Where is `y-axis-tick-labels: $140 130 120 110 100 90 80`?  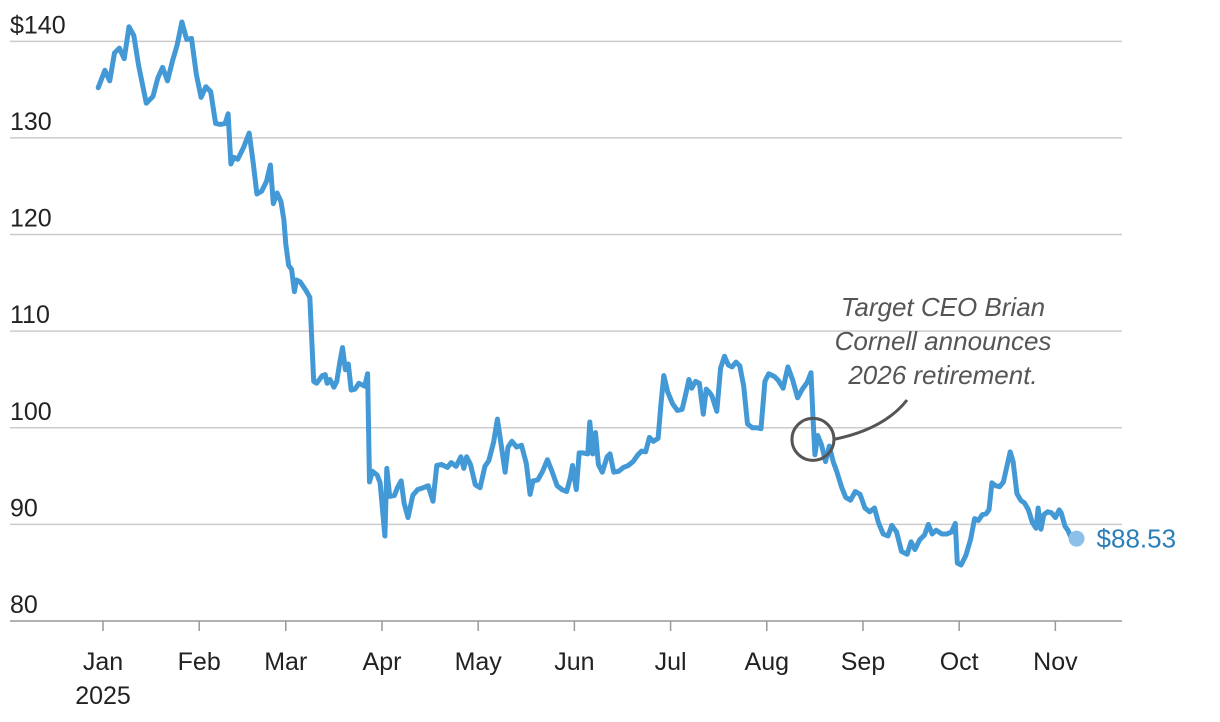
y-axis-tick-labels: $140 130 120 110 100 90 80 is located at coordinates (38, 315).